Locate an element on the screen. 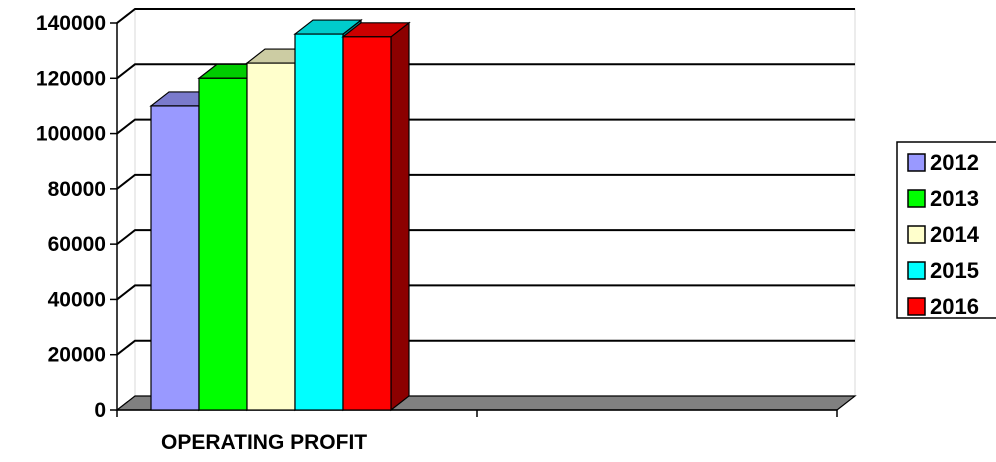  category-label: OPERATING PROFIT is located at coordinates (264, 442).